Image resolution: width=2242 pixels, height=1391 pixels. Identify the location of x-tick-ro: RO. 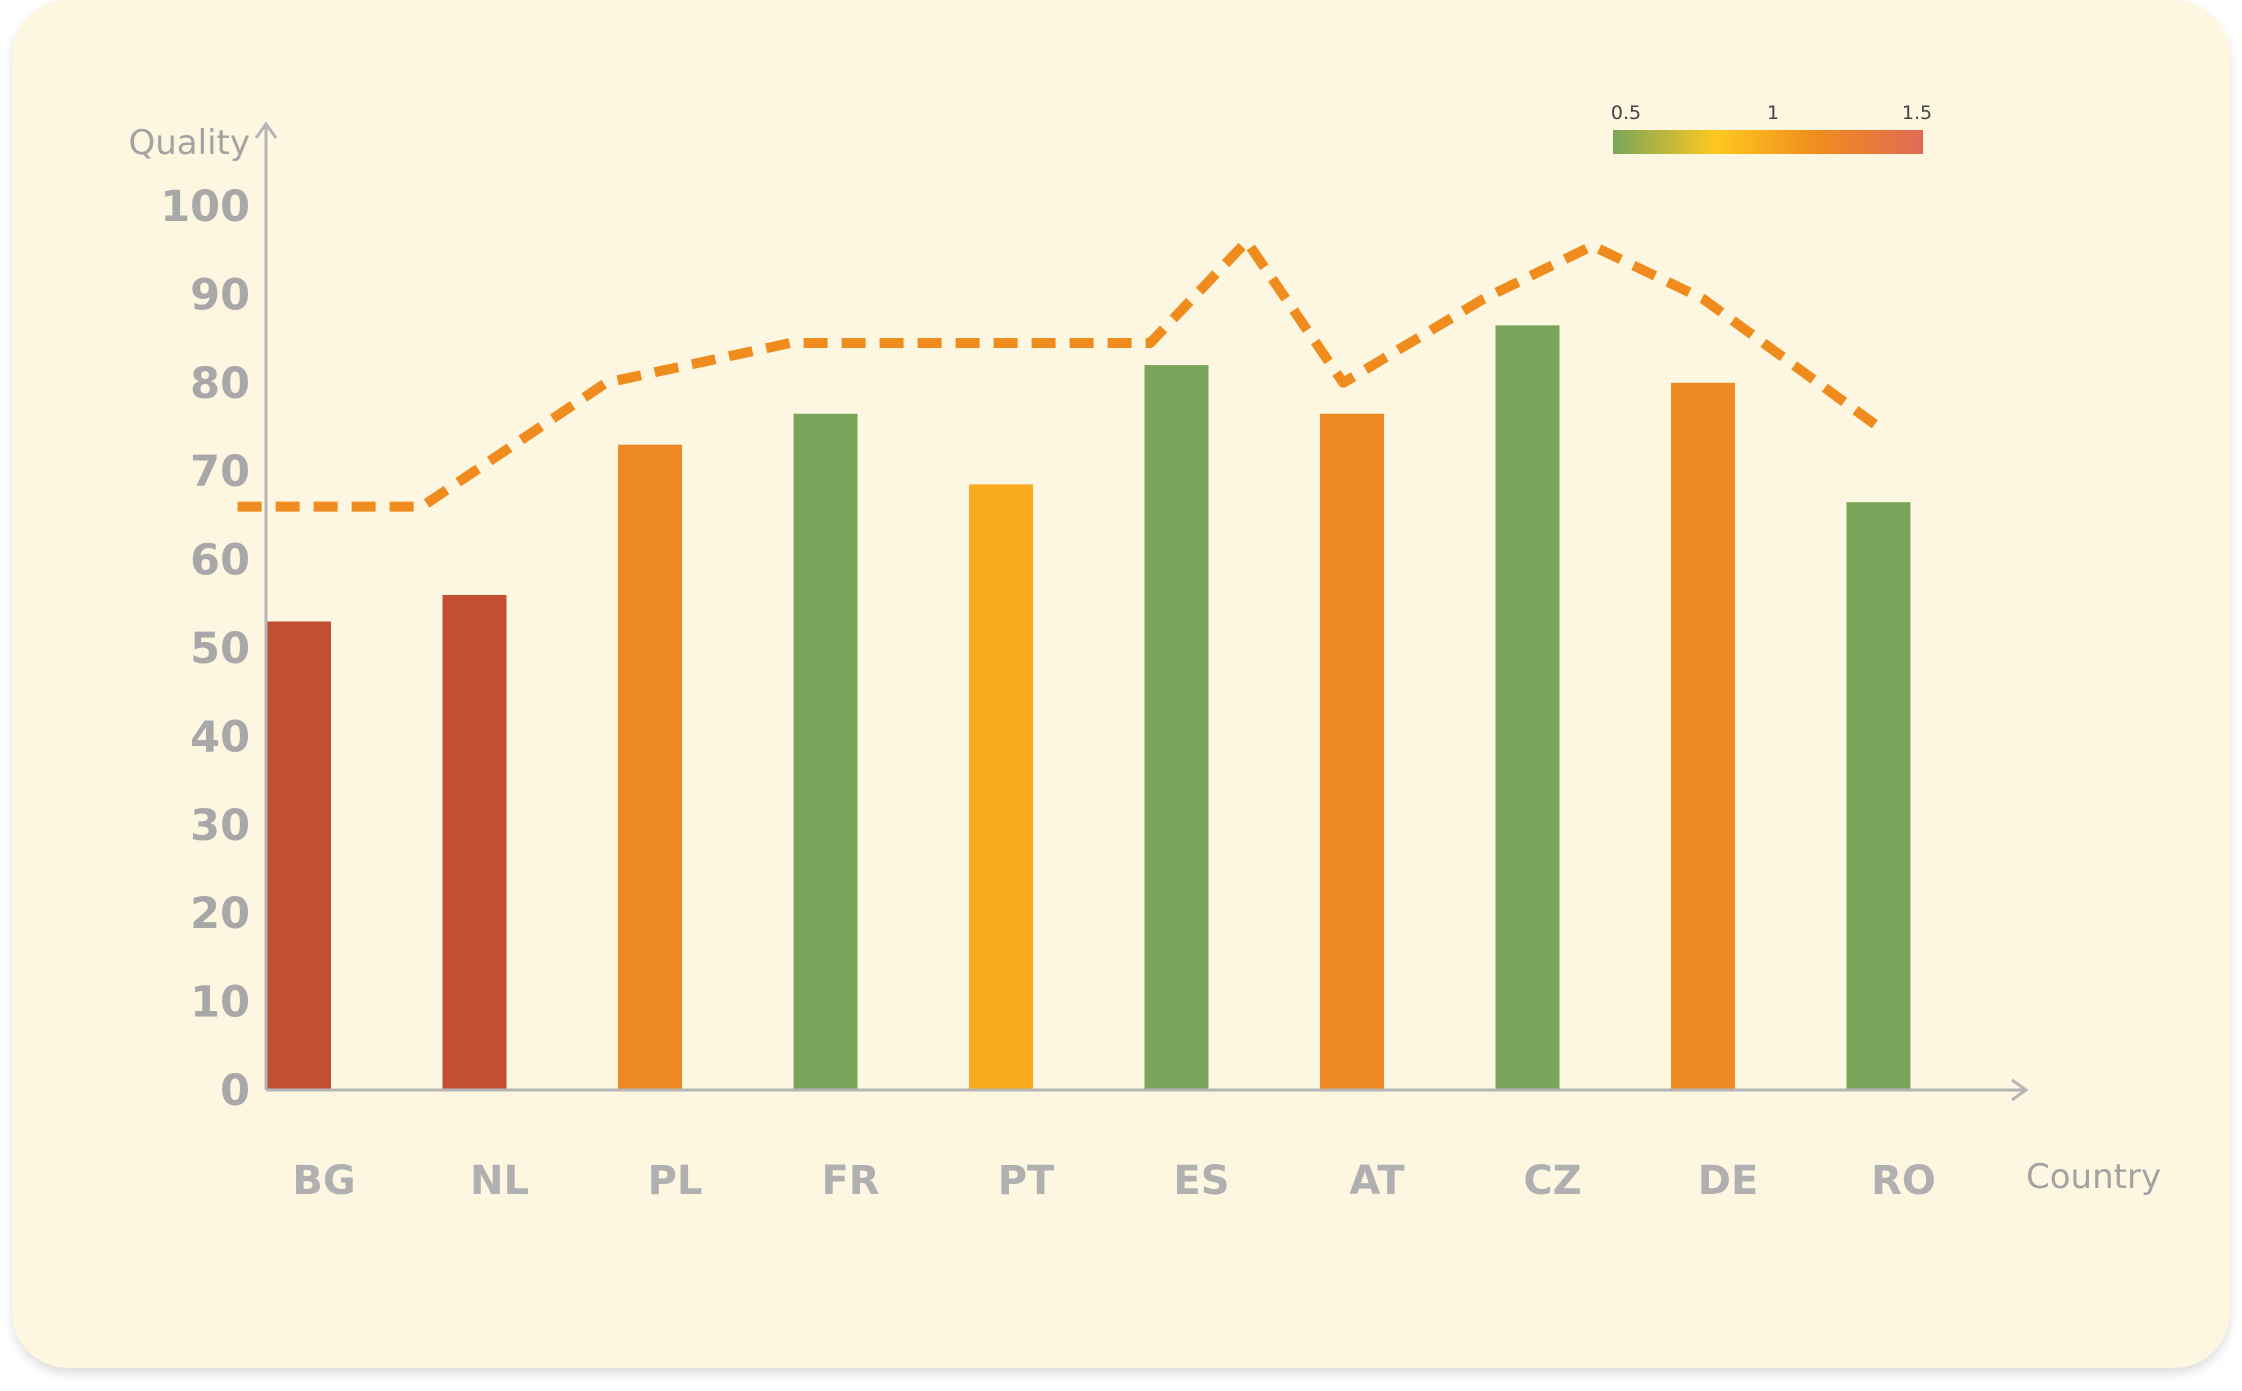
(1903, 1181).